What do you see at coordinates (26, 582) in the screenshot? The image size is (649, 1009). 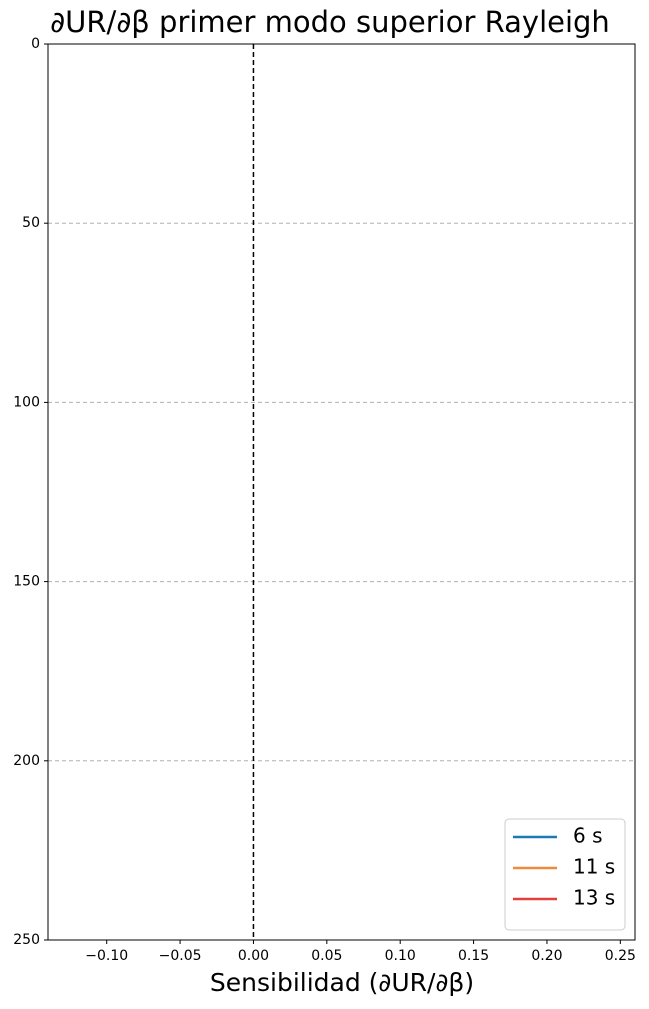 I see `y-tick-label: 150` at bounding box center [26, 582].